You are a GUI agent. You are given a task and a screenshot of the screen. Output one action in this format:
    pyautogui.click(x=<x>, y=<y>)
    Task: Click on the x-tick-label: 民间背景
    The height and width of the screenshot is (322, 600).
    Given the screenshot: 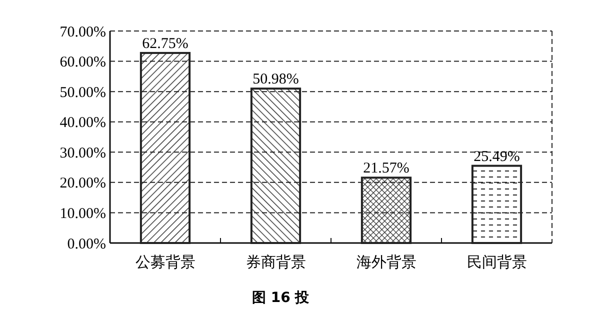 What is the action you would take?
    pyautogui.click(x=496, y=262)
    